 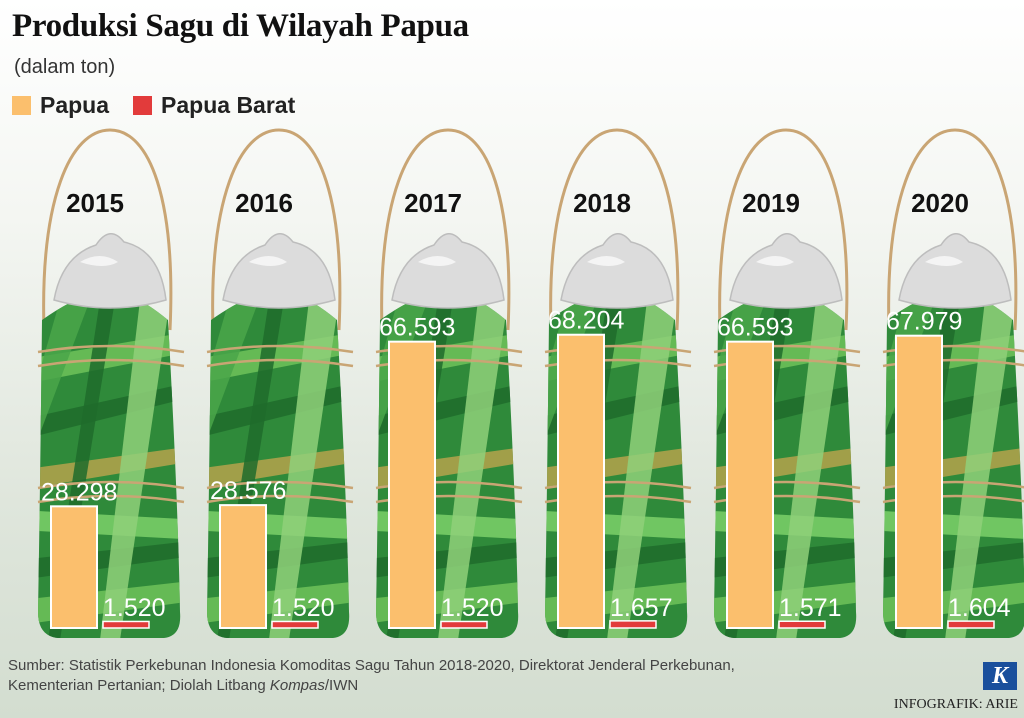 I want to click on value-label-papua: 67.979, so click(x=924, y=322).